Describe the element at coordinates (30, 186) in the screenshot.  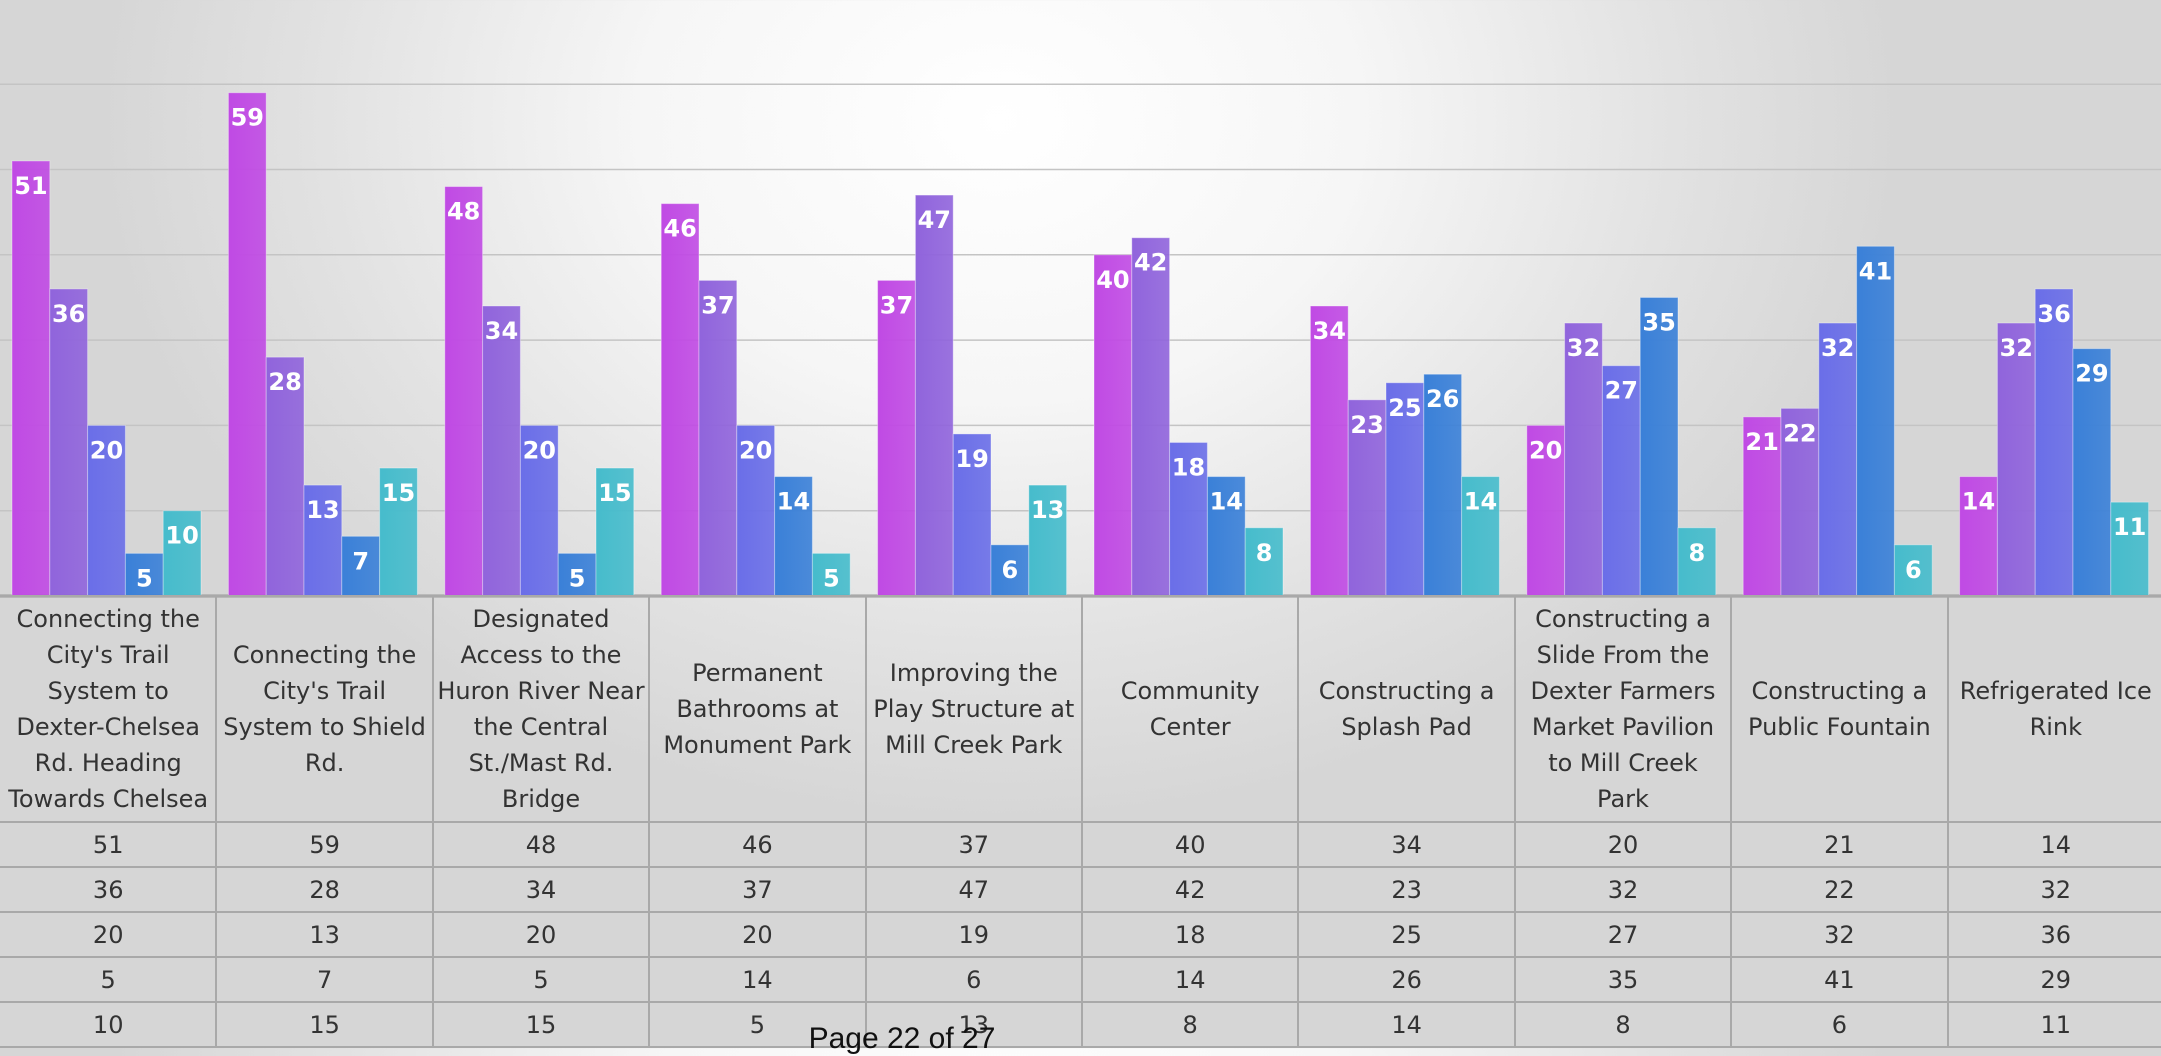
I see `data-label: 51` at that location.